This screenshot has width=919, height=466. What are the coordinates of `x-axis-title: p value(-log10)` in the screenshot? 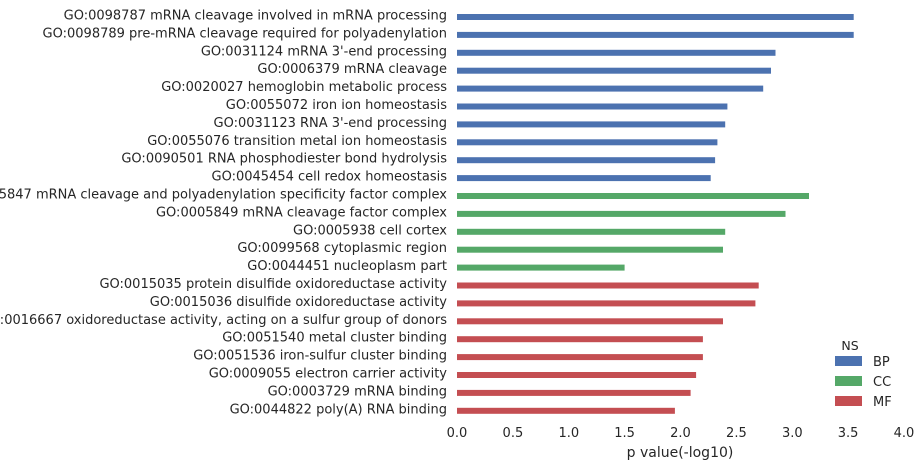 It's located at (680, 453).